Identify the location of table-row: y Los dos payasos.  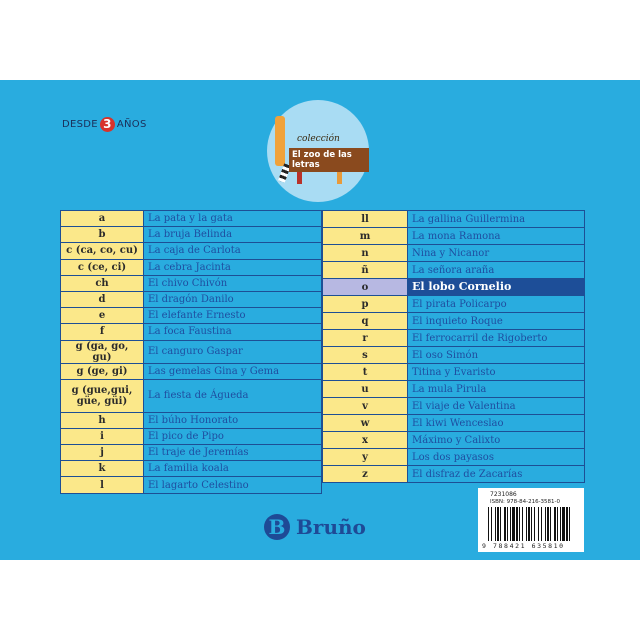
(453, 457).